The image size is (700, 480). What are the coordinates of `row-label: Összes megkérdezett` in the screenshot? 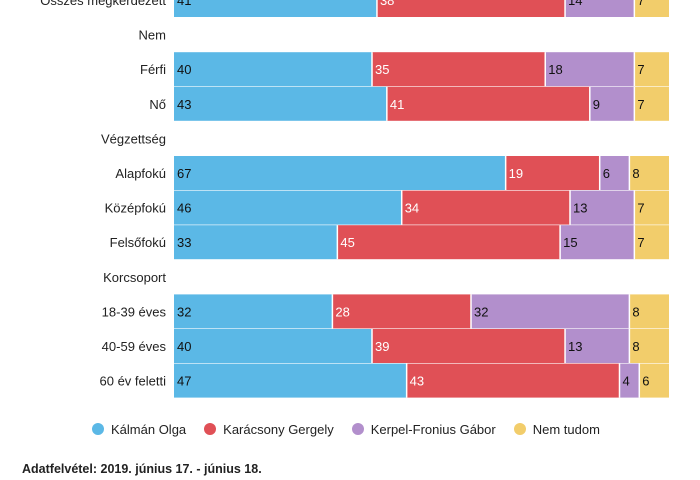 It's located at (103, 4).